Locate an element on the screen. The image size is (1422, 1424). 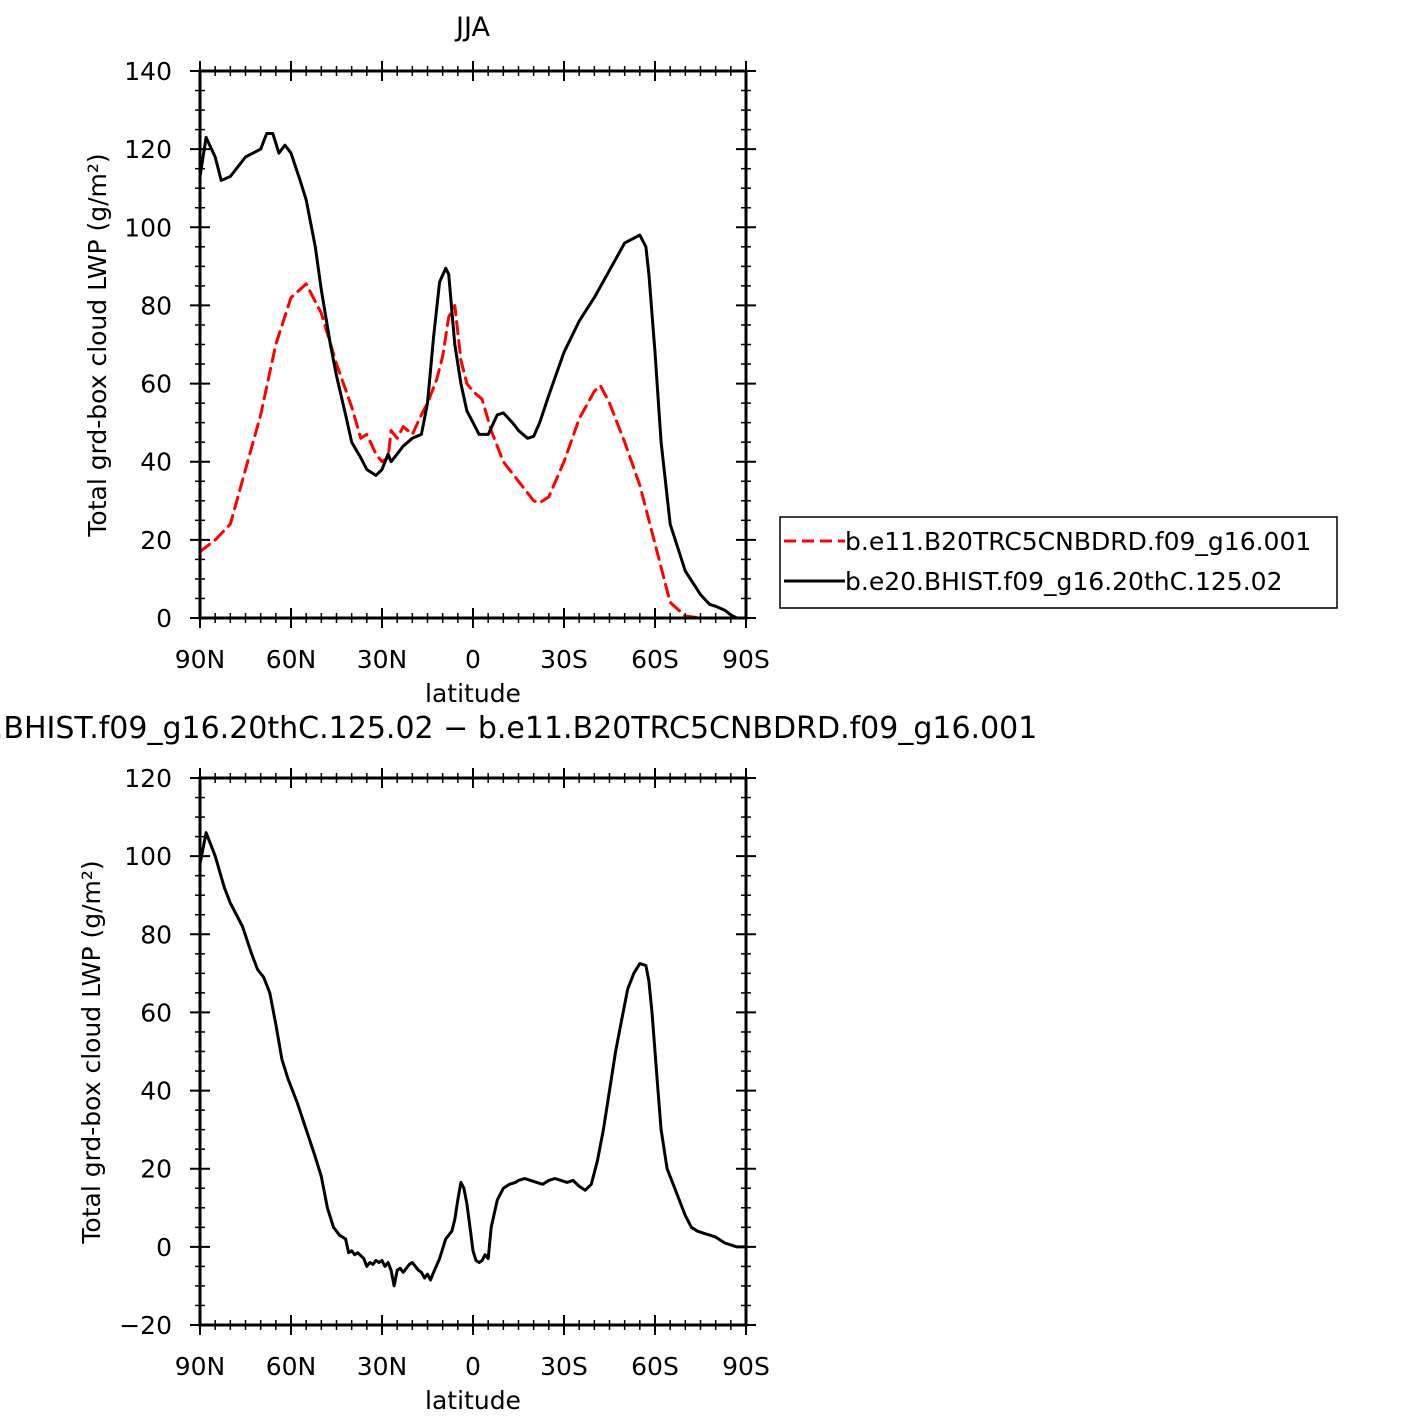
top-y-axis-label: Total grd-box cloud LWP (g/m²) is located at coordinates (97, 345).